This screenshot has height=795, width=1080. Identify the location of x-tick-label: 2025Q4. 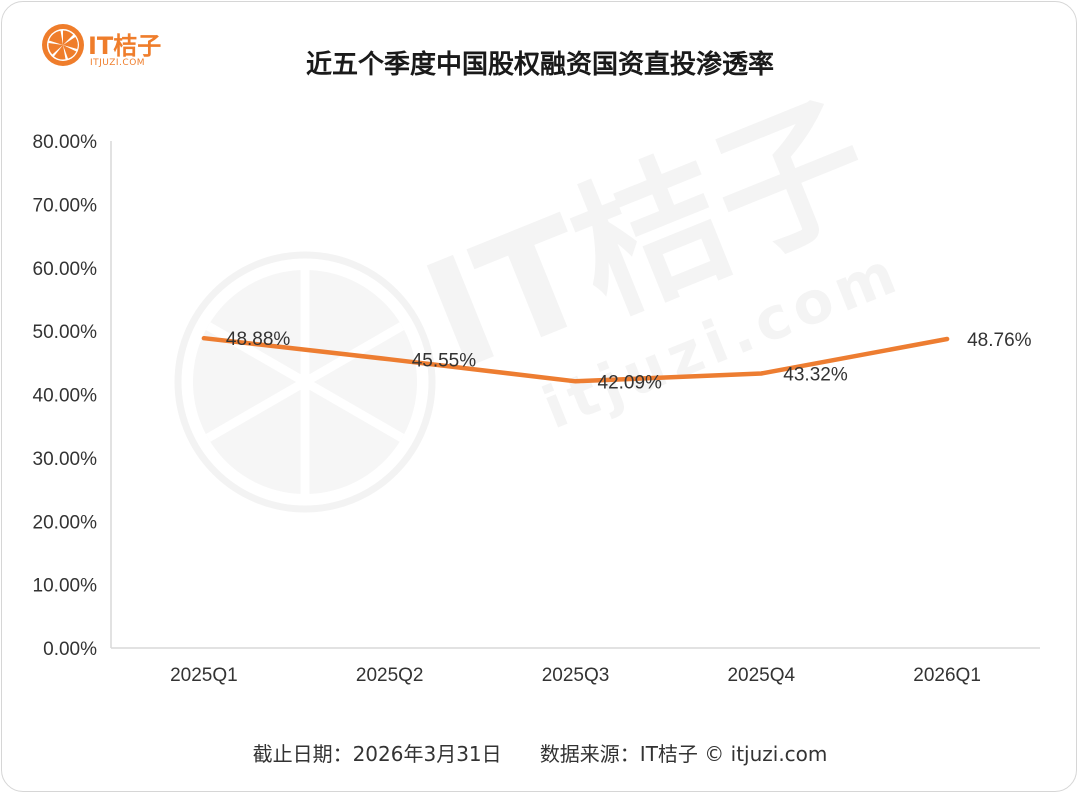
(761, 675).